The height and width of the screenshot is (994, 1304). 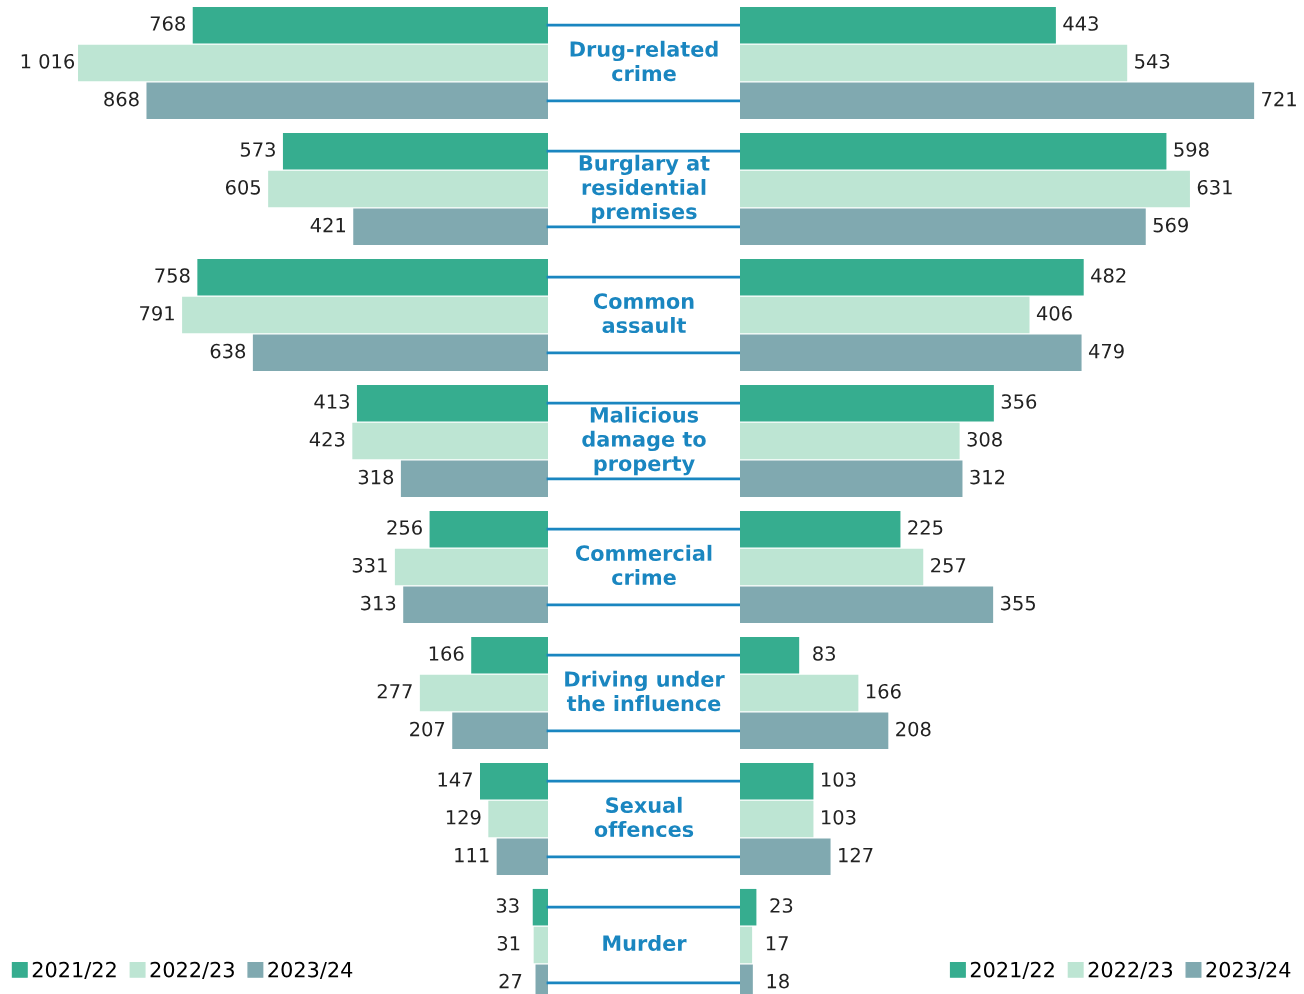 I want to click on data-label: 318, so click(x=376, y=477).